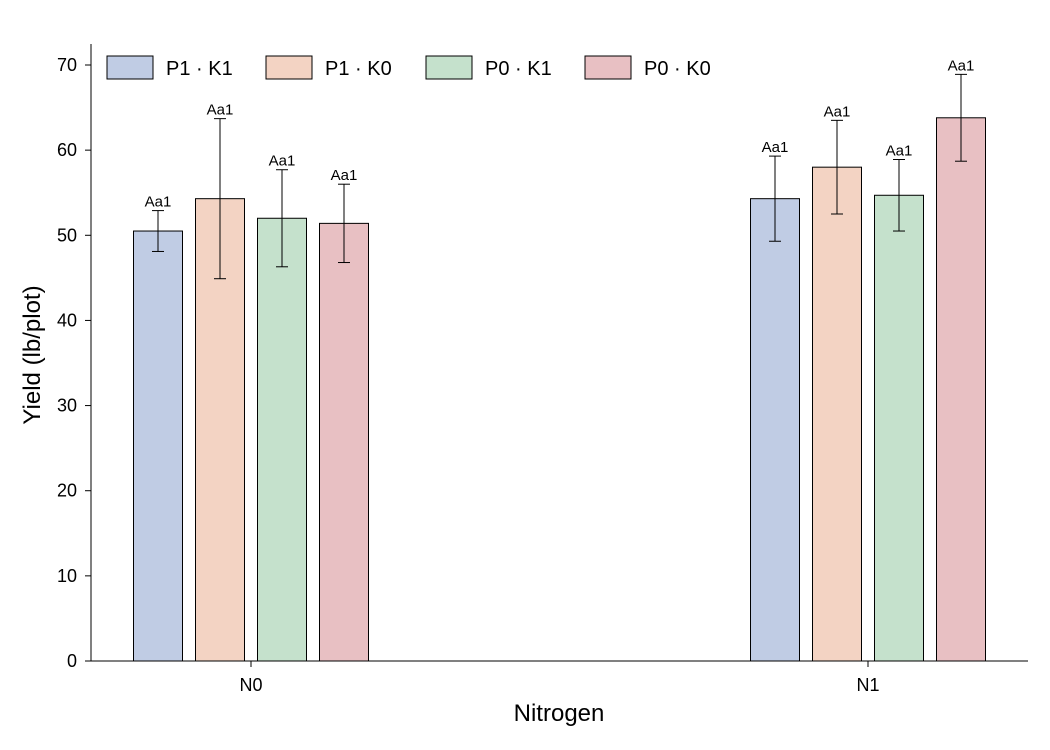 The width and height of the screenshot is (1050, 750). What do you see at coordinates (67, 150) in the screenshot?
I see `y-tick-label: 60` at bounding box center [67, 150].